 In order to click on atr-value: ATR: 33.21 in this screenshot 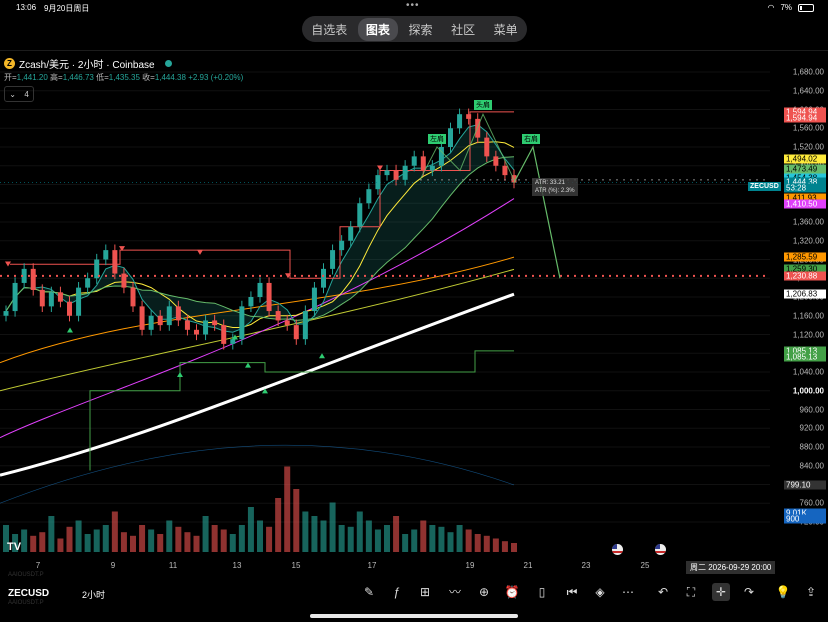, I will do `click(550, 183)`.